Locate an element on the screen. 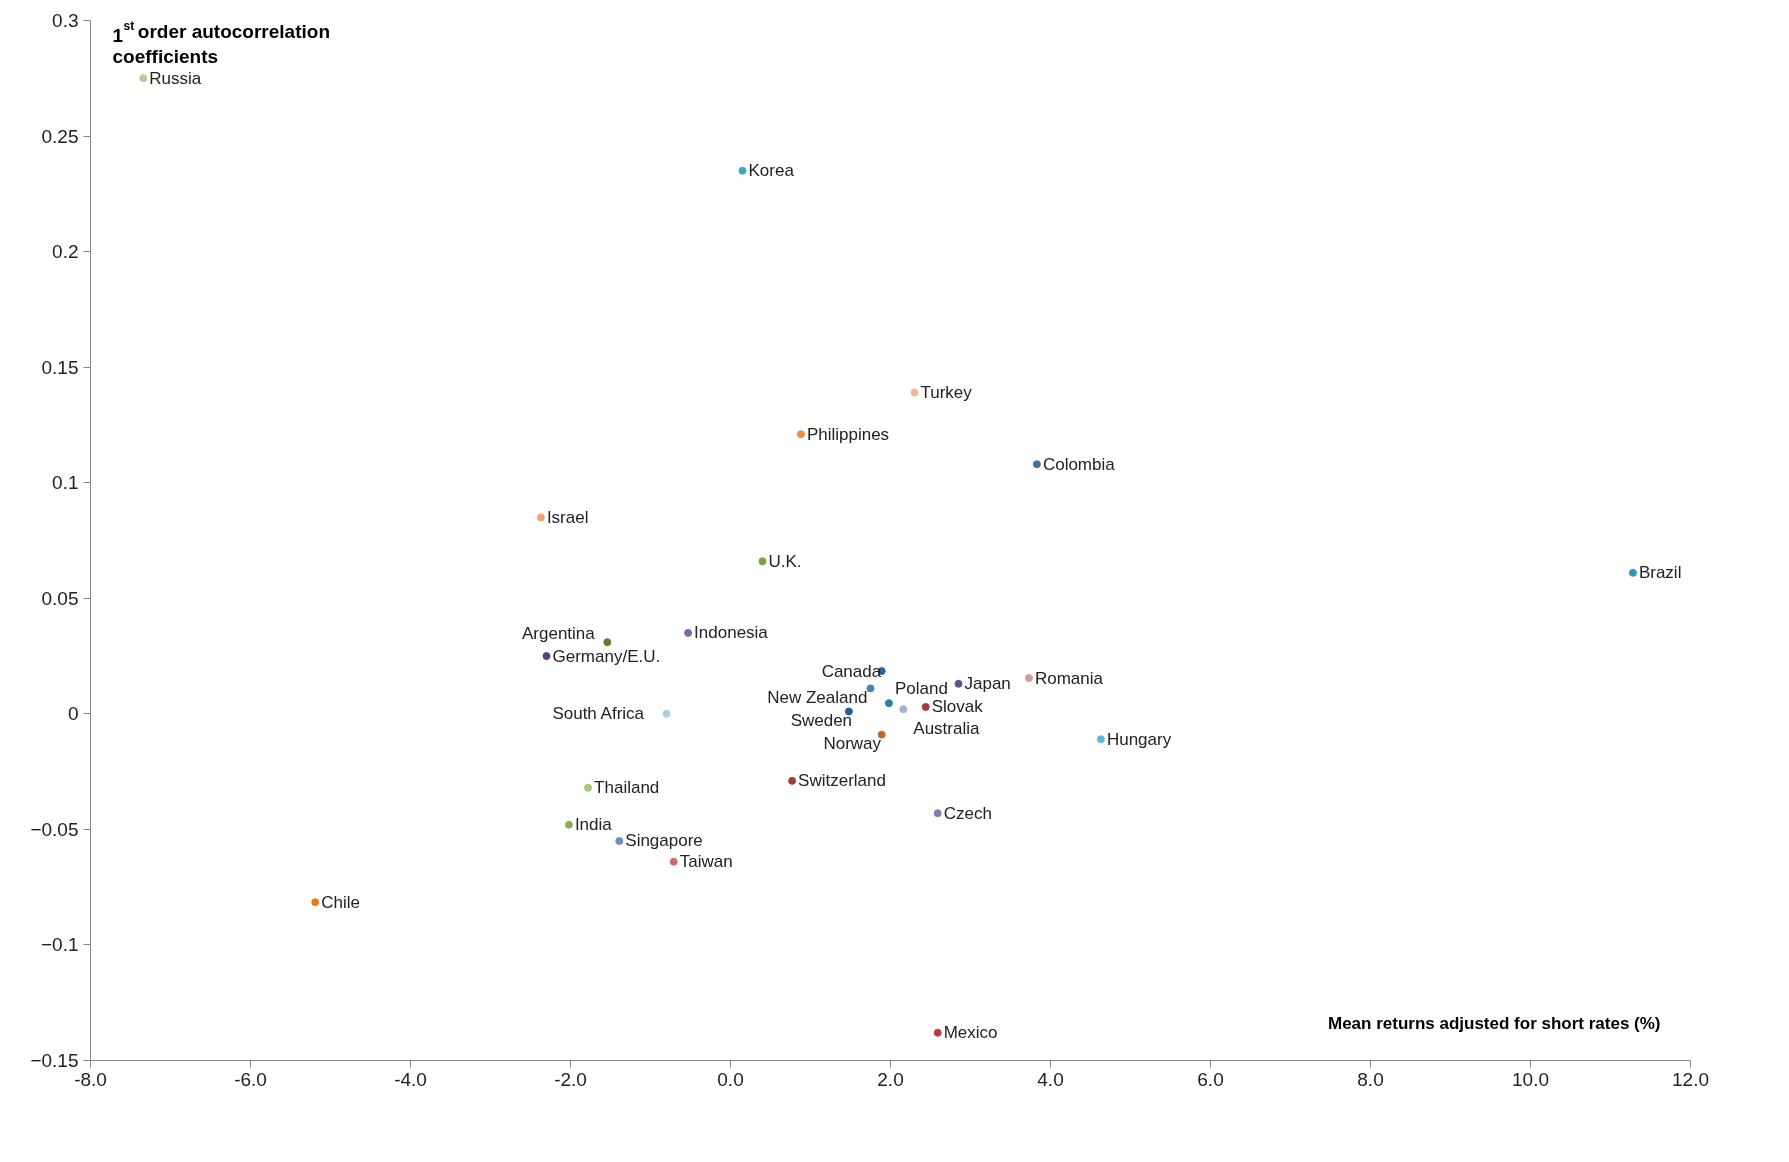  x-tick-label: 2.0 is located at coordinates (890, 1079).